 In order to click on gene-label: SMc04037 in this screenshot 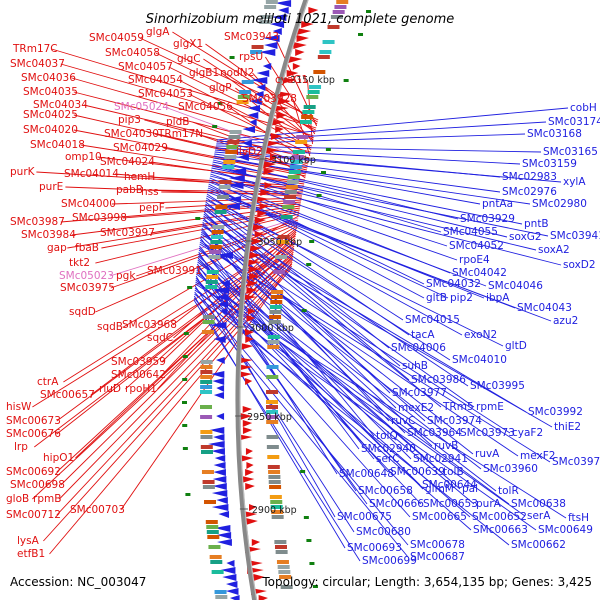, I will do `click(37, 64)`.